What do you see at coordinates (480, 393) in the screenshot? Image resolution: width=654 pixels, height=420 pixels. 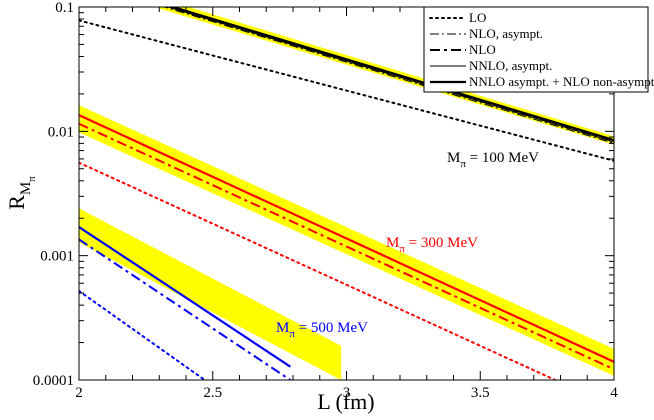 I see `x-tick-label: 3.5` at bounding box center [480, 393].